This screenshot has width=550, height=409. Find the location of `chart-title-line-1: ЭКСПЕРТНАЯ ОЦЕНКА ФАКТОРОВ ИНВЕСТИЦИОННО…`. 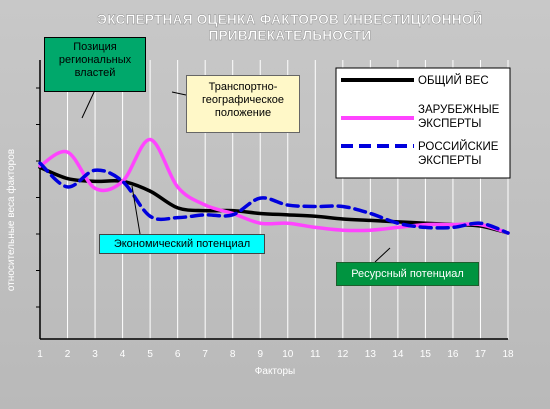

chart-title-line-1: ЭКСПЕРТНАЯ ОЦЕНКА ФАКТОРОВ ИНВЕСТИЦИОННО… is located at coordinates (289, 19).